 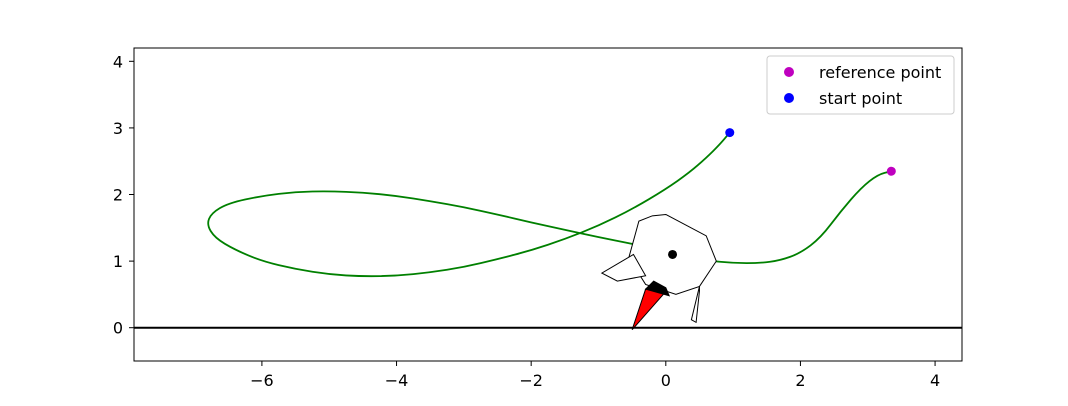 What do you see at coordinates (397, 380) in the screenshot?
I see `x-tick-label: −4` at bounding box center [397, 380].